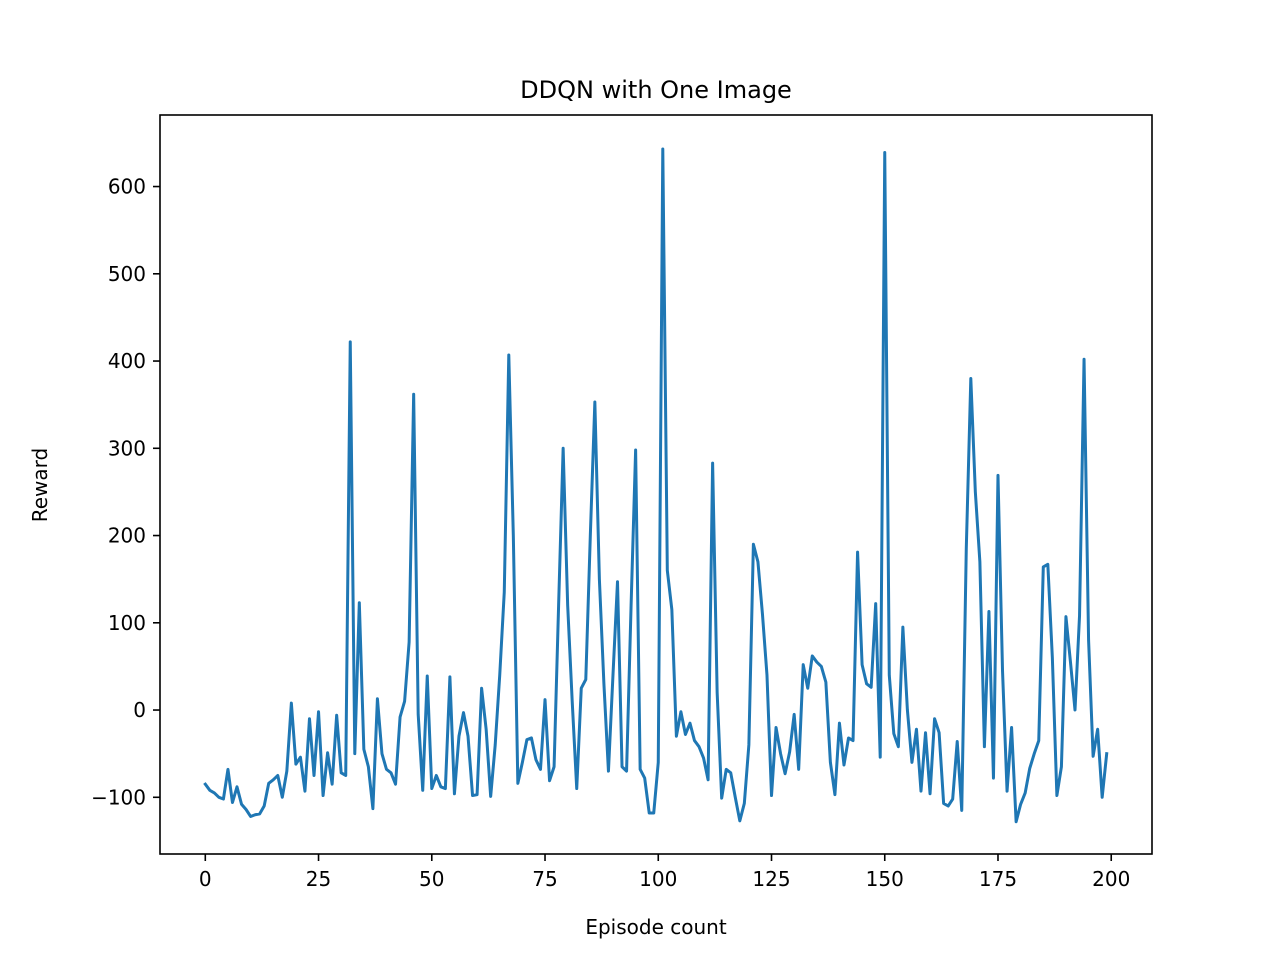  What do you see at coordinates (127, 274) in the screenshot?
I see `y-tick-label: 500` at bounding box center [127, 274].